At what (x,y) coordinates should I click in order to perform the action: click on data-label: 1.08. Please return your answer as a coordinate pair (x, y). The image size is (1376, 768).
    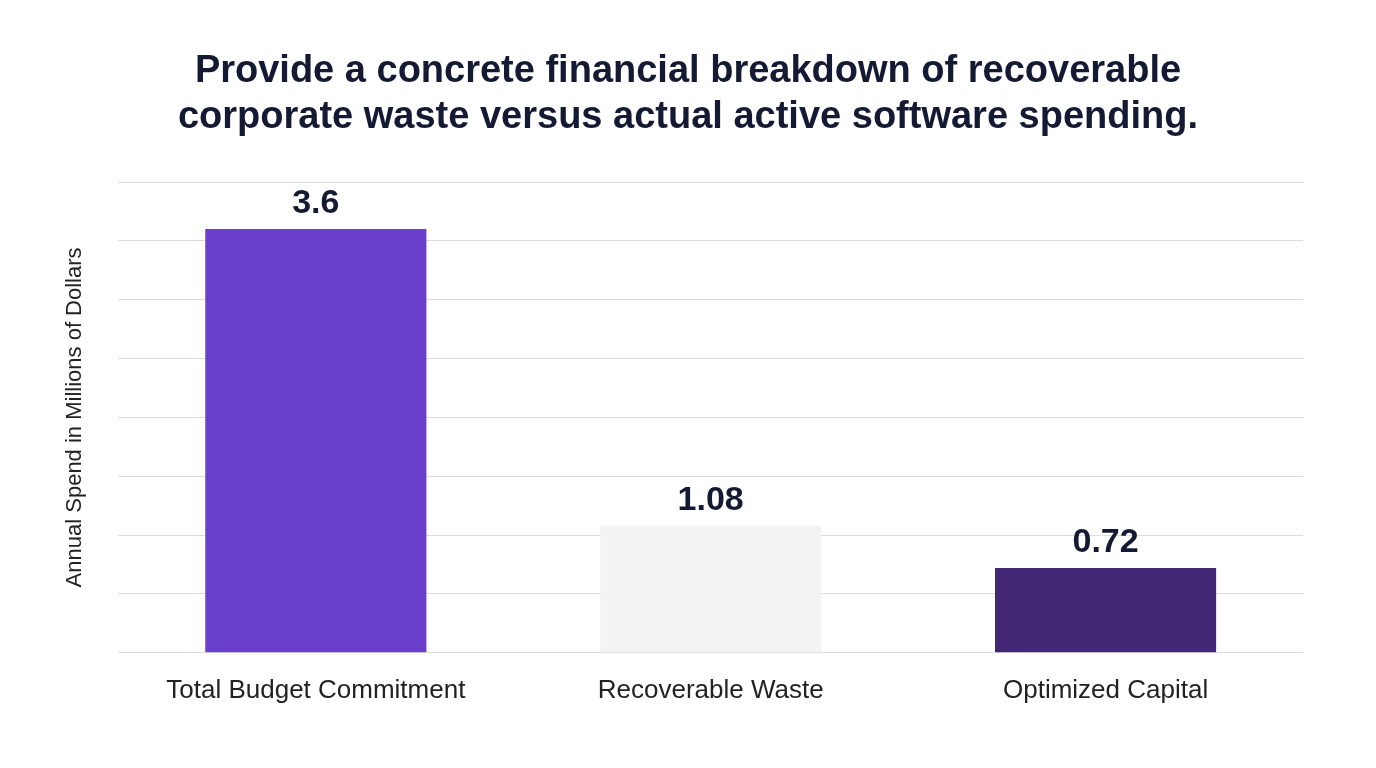
    Looking at the image, I should click on (710, 498).